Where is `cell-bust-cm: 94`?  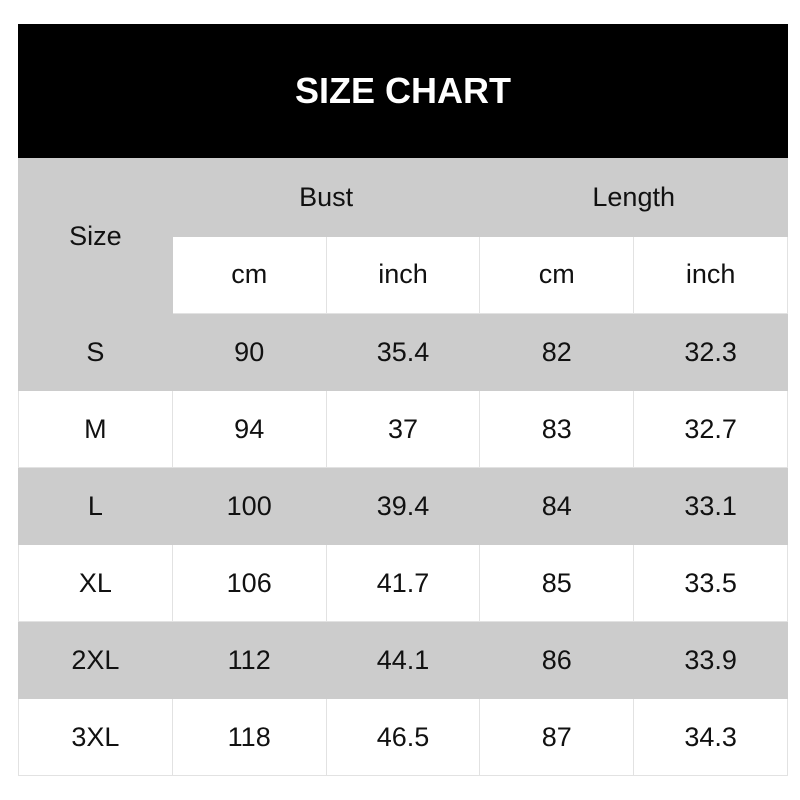 cell-bust-cm: 94 is located at coordinates (249, 429).